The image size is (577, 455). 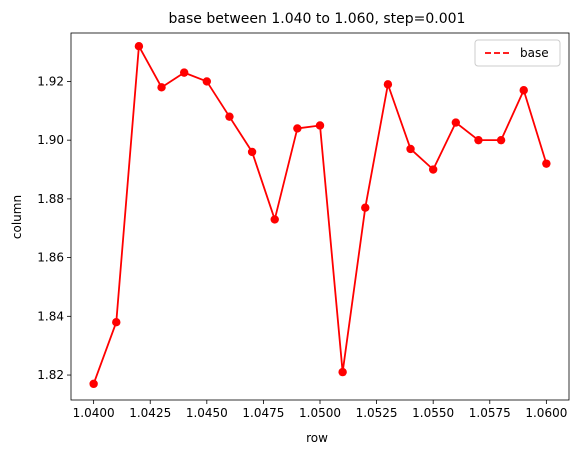 I want to click on x-tick-label: 1.0400, so click(x=94, y=413).